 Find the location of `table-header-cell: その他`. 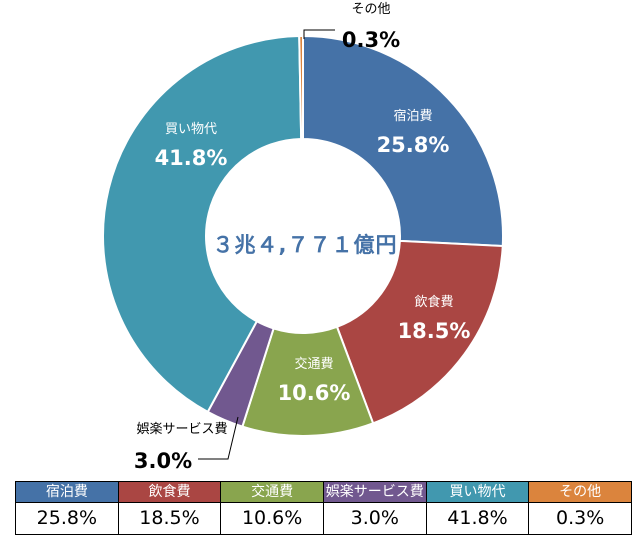

table-header-cell: その他 is located at coordinates (580, 492).